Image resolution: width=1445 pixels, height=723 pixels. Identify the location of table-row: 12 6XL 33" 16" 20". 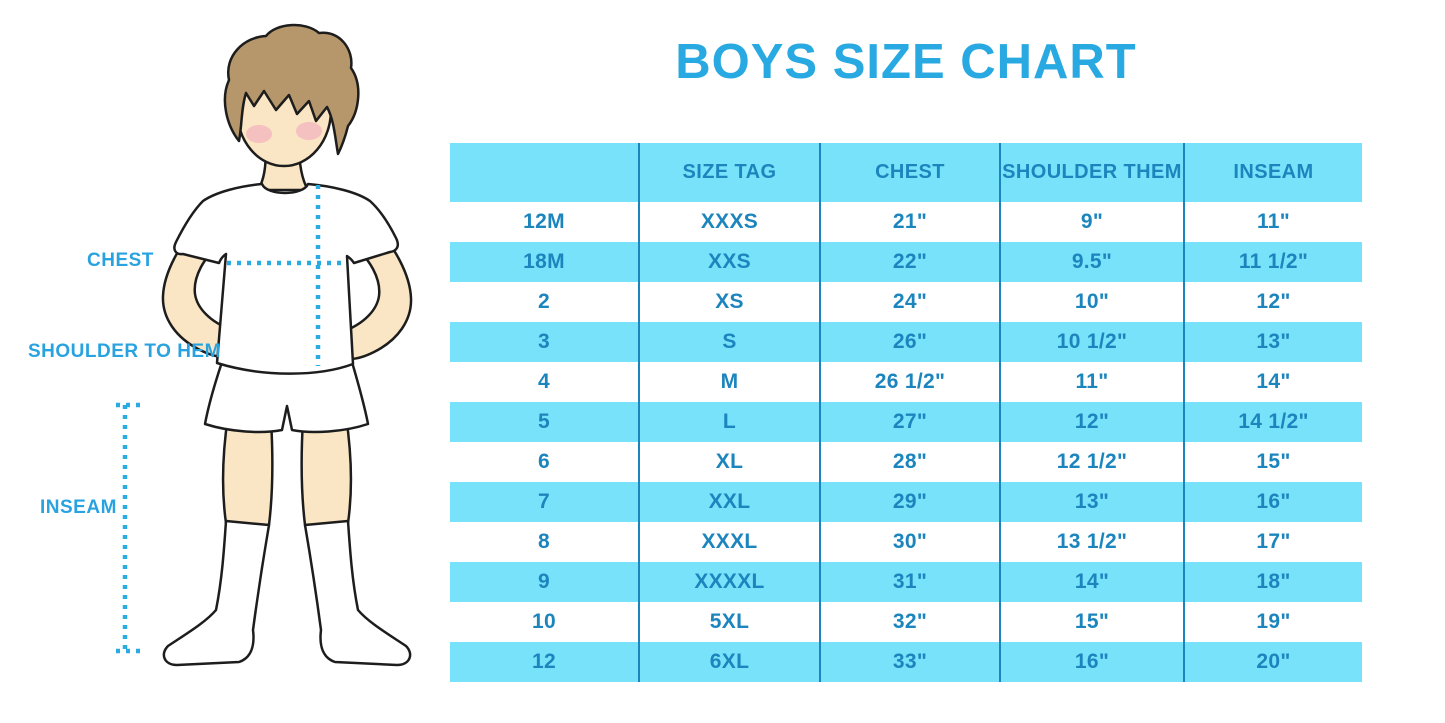
(906, 662).